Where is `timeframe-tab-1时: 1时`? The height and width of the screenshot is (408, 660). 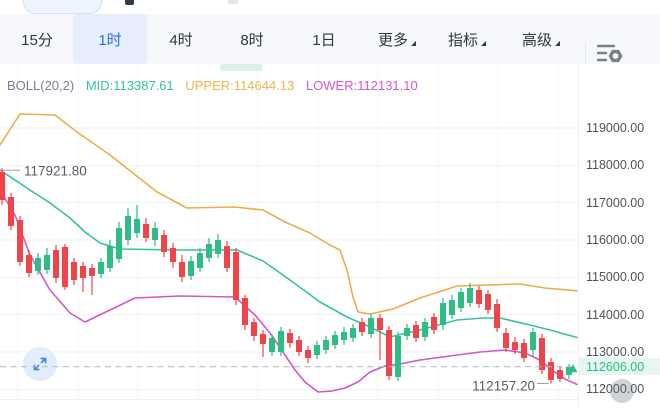
timeframe-tab-1时: 1时 is located at coordinates (110, 39).